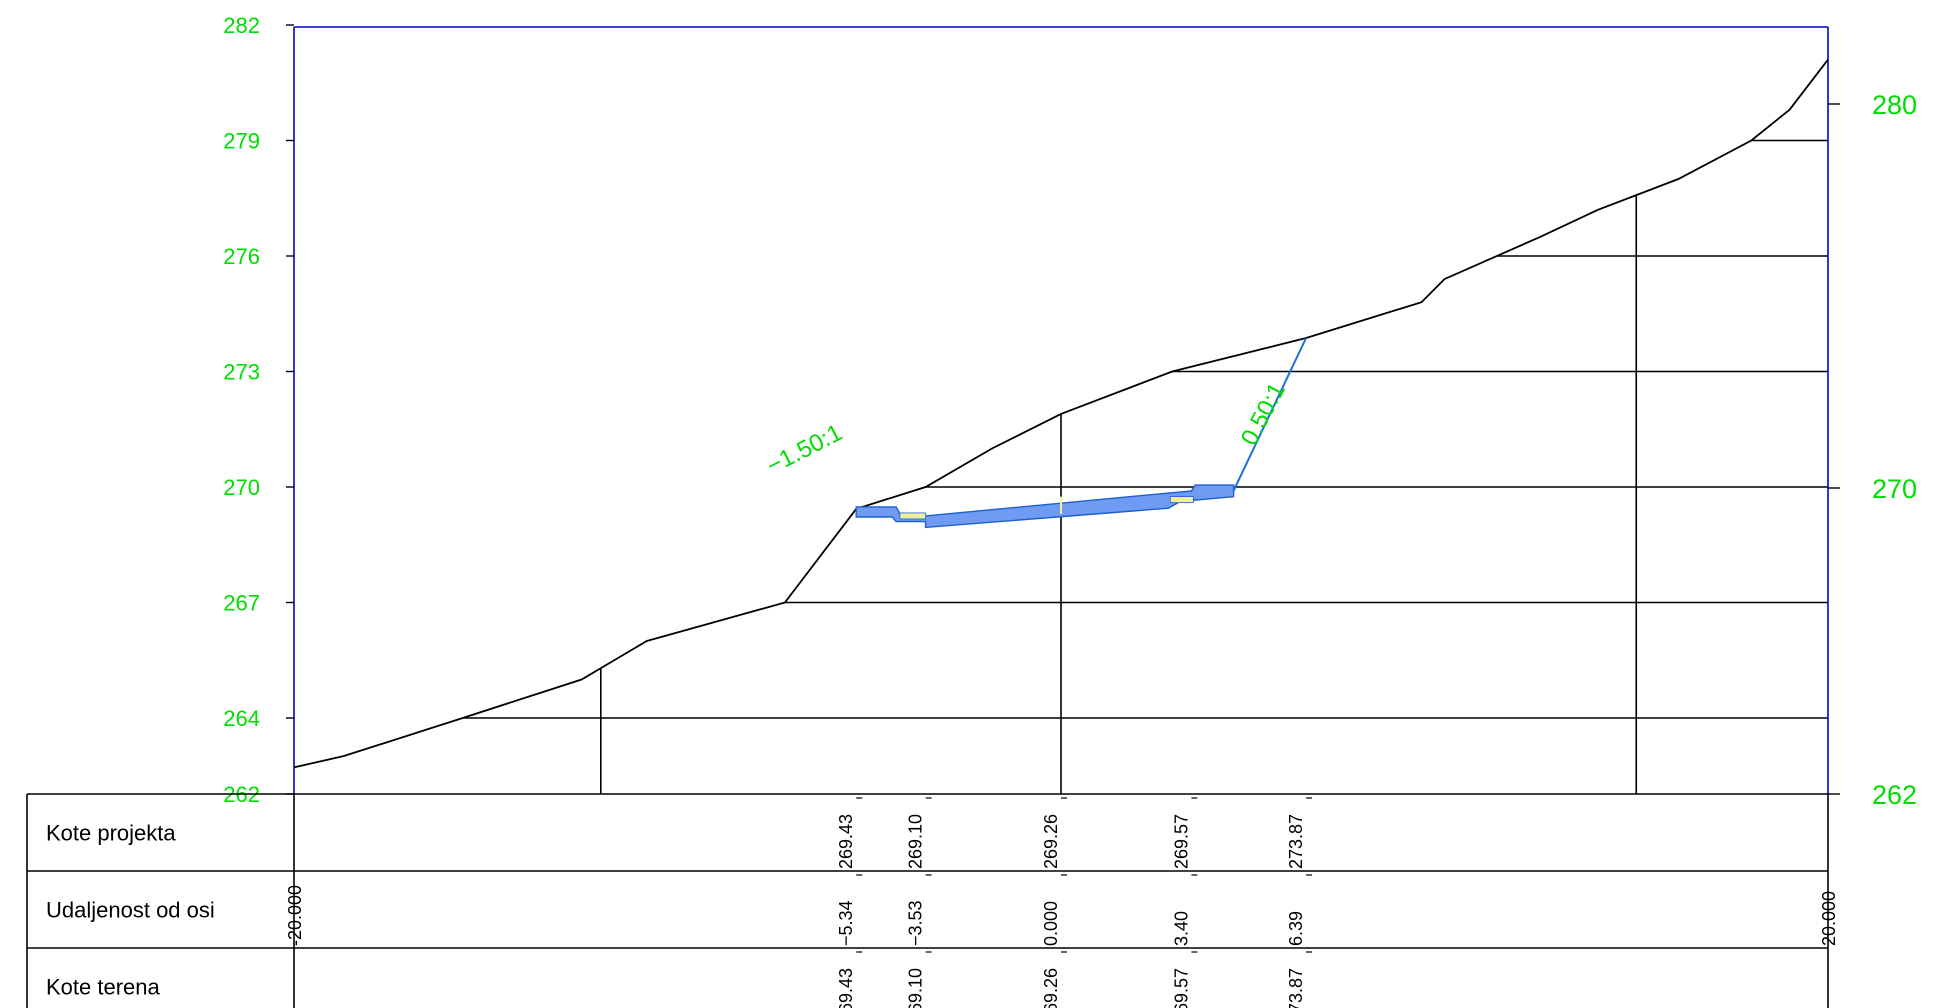 This screenshot has width=1944, height=1008. Describe the element at coordinates (1829, 918) in the screenshot. I see `table-value-6-1: 20.000` at that location.